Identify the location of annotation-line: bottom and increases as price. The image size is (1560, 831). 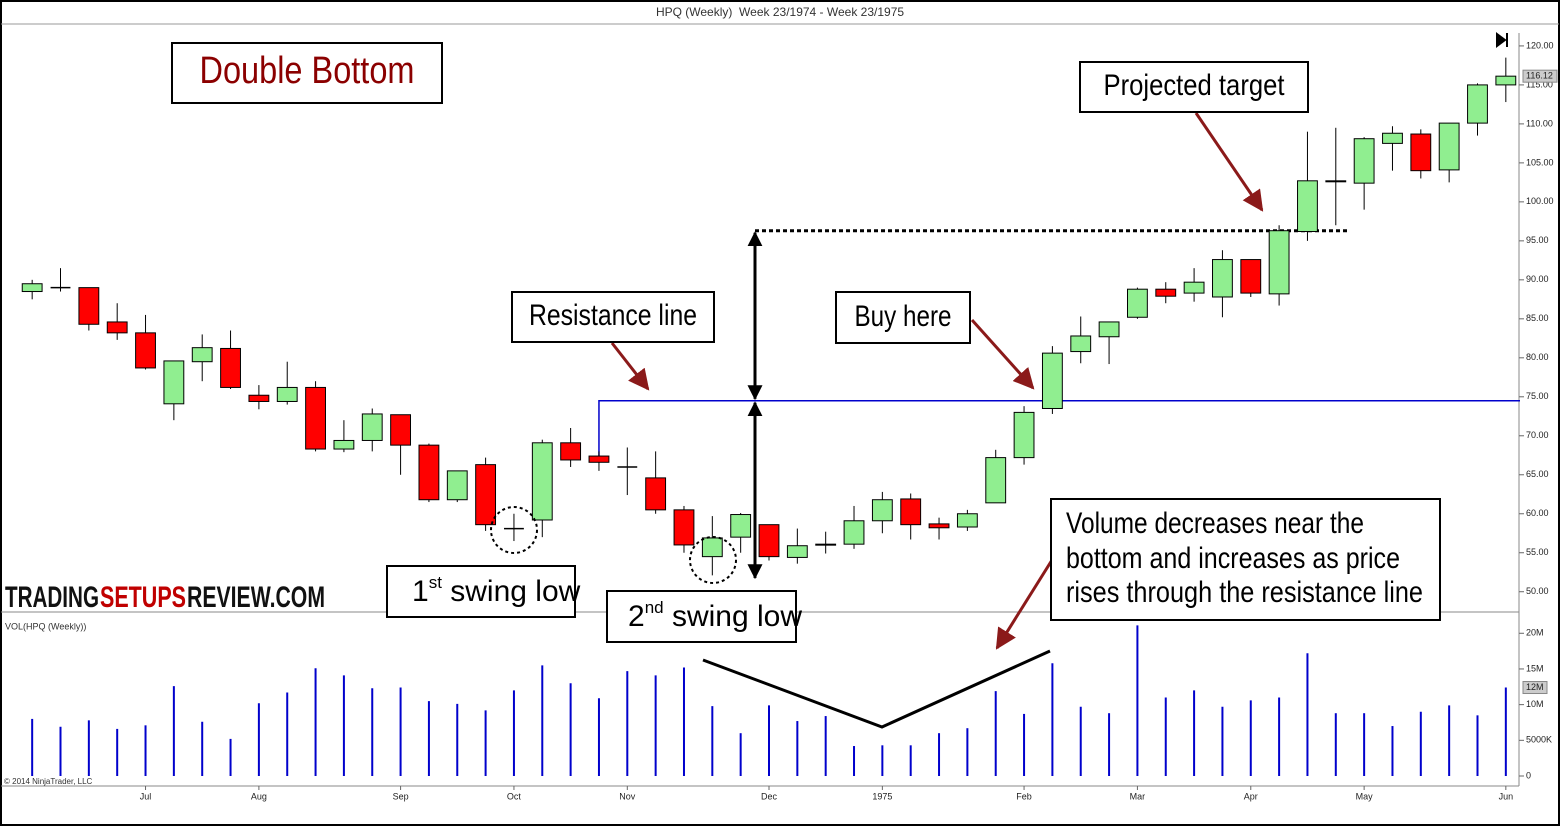
(1233, 558).